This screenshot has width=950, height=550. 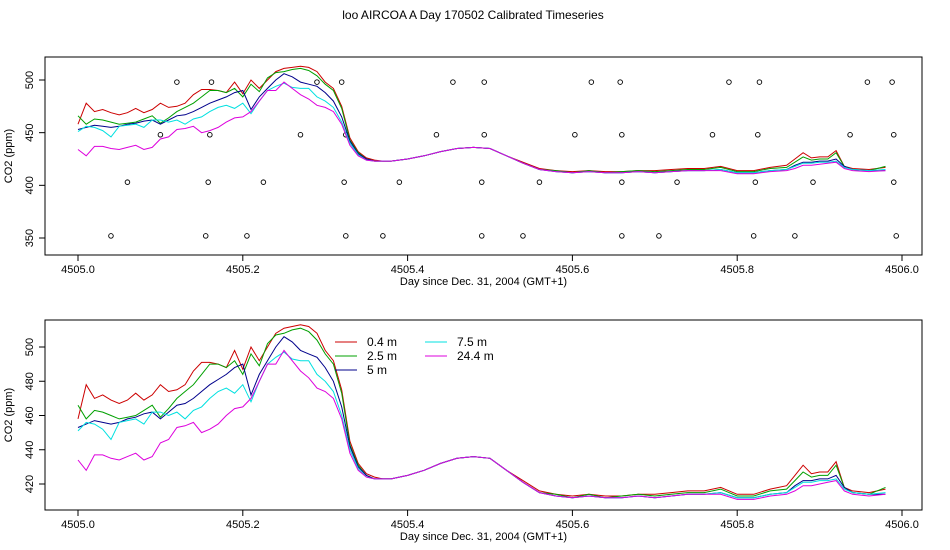 What do you see at coordinates (30, 381) in the screenshot?
I see `y-tick-label: 480` at bounding box center [30, 381].